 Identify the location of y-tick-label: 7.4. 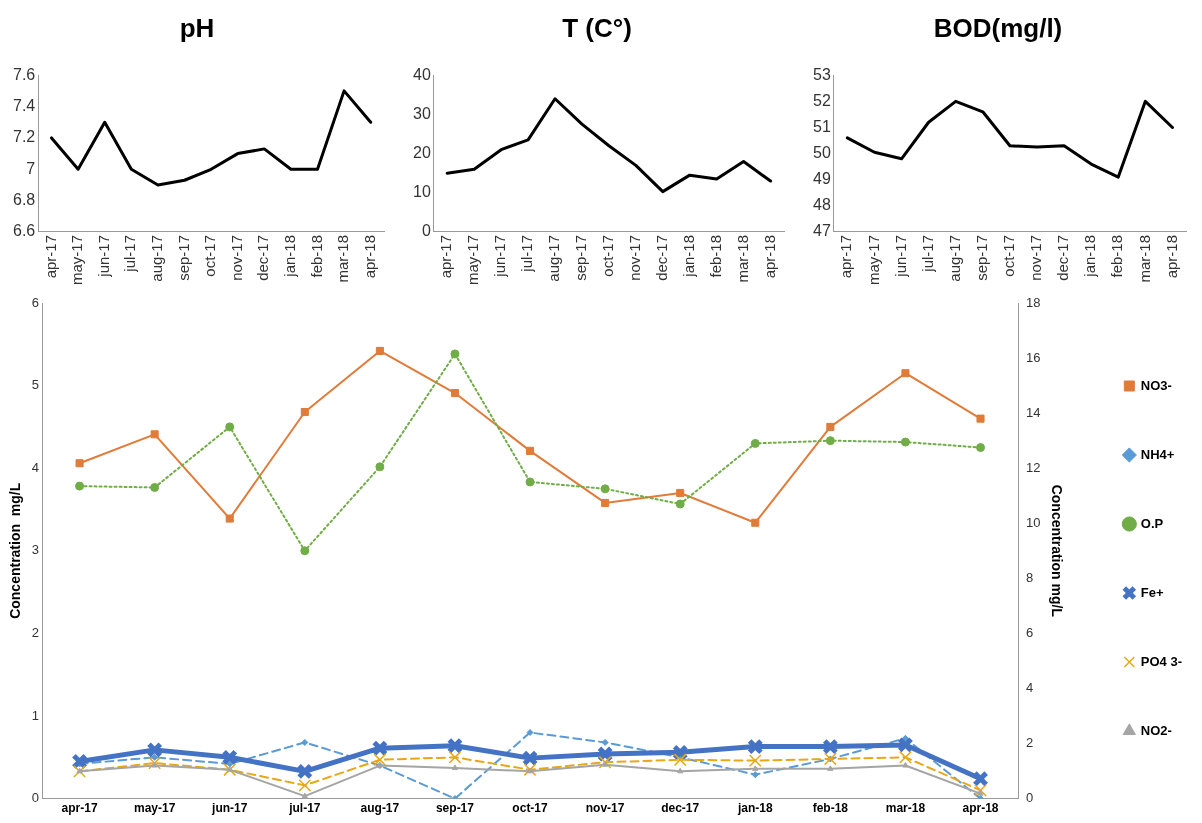
(24, 105).